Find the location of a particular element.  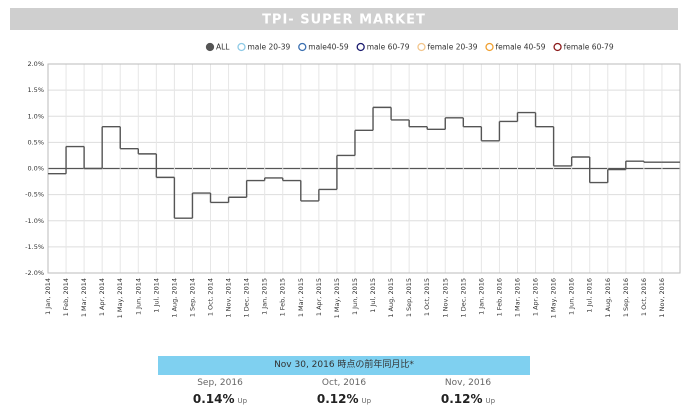

x-tick-label: 1 Jan, 2014 is located at coordinates (48, 296).